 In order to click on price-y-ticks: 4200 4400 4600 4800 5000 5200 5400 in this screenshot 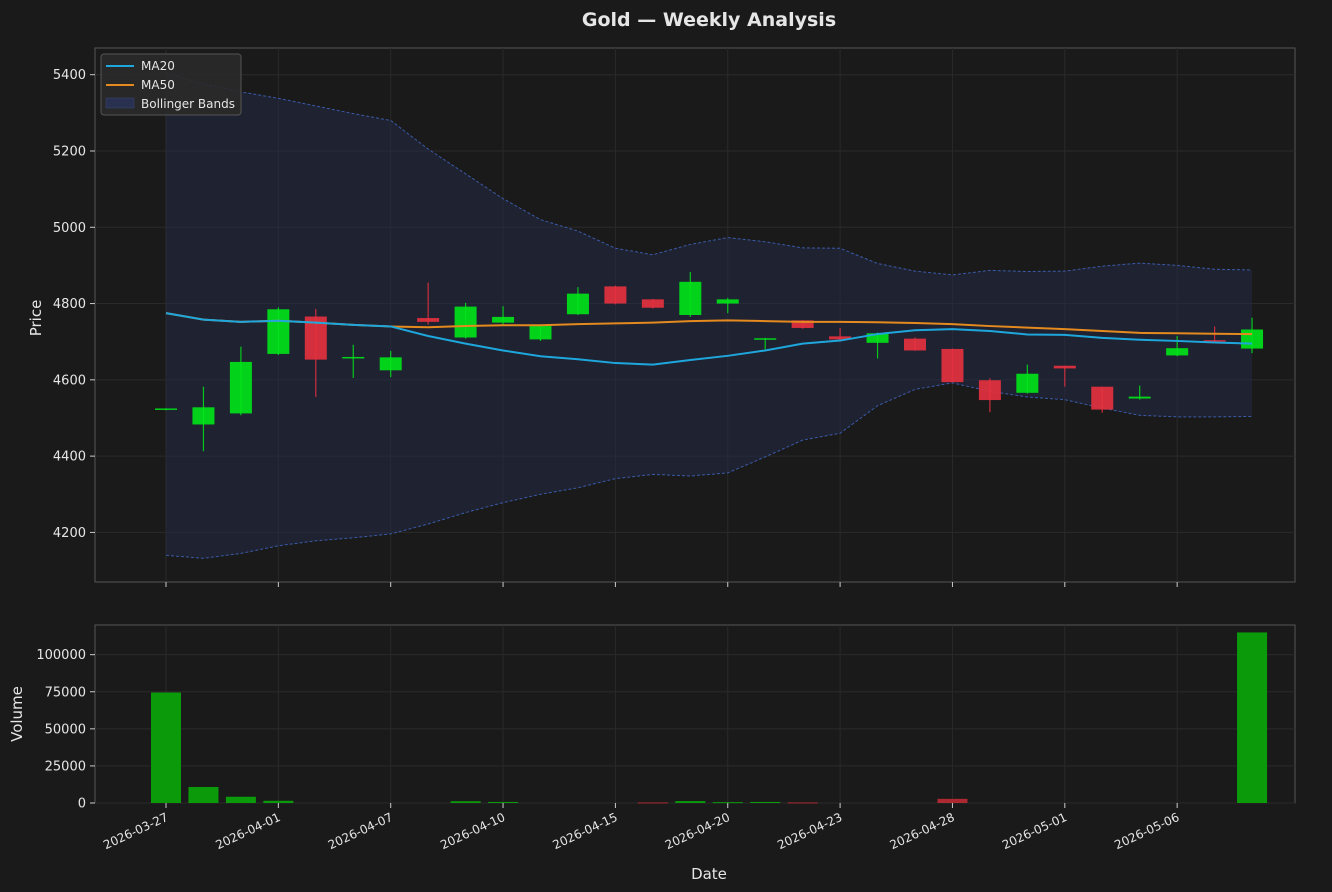, I will do `click(74, 304)`.